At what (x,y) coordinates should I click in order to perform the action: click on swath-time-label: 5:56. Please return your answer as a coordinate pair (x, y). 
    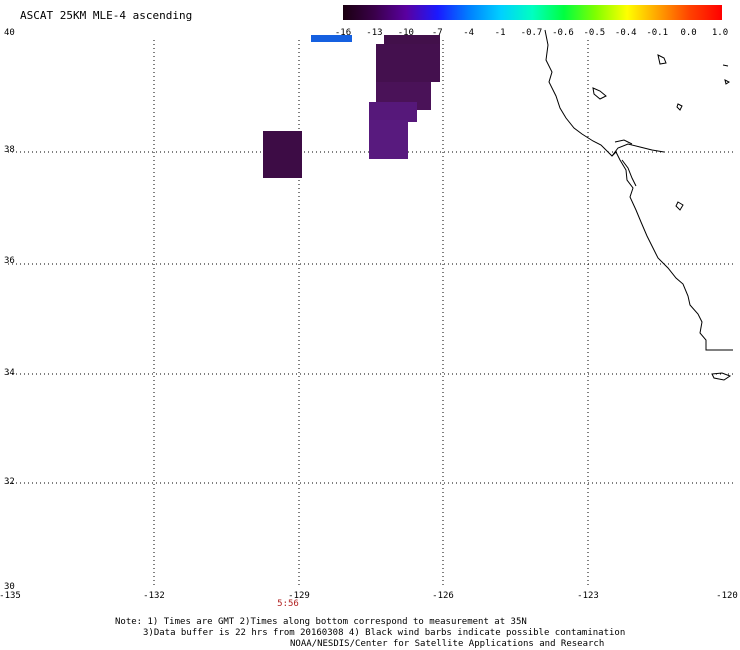
    Looking at the image, I should click on (288, 604).